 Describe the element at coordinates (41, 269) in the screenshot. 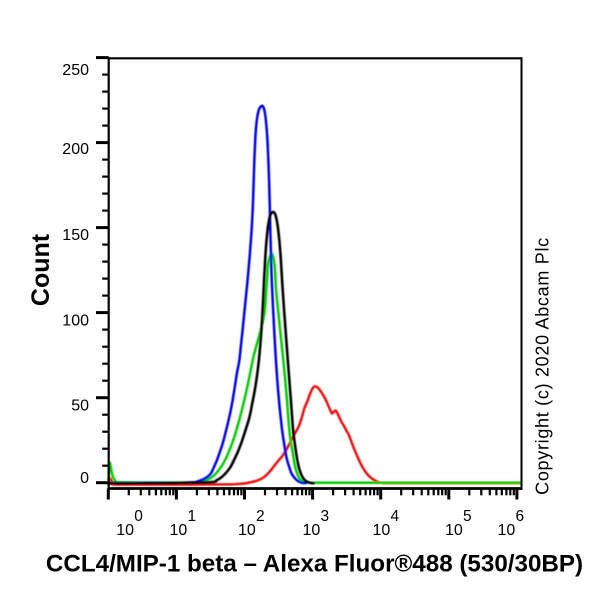

I see `svg-text: Count` at that location.